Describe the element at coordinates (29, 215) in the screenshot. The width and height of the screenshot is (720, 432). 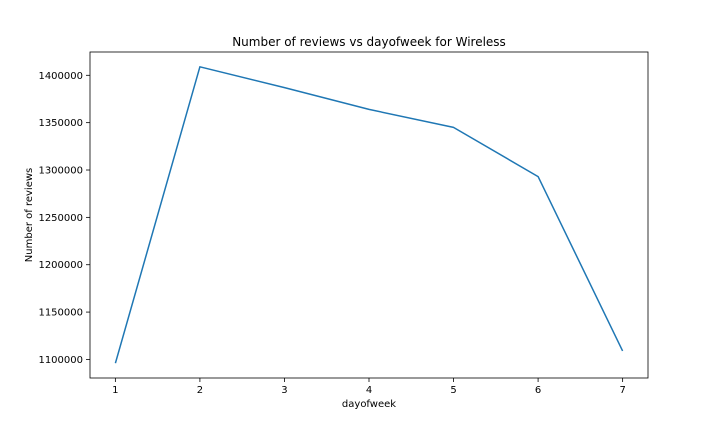
I see `y-axis-label: Number of reviews` at that location.